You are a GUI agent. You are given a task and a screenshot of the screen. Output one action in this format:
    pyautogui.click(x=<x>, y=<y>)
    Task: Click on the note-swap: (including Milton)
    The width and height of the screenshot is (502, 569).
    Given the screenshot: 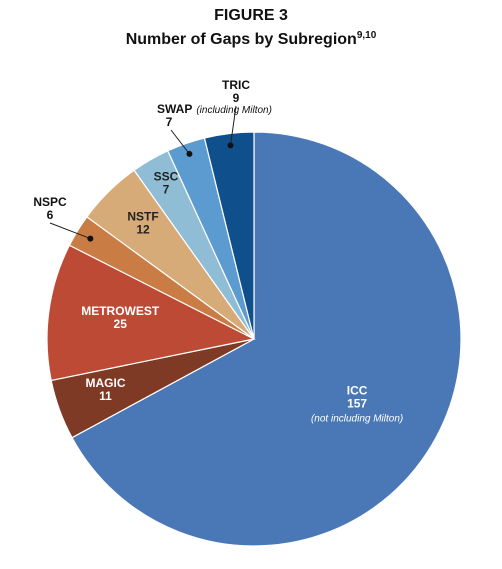 What is the action you would take?
    pyautogui.click(x=234, y=110)
    